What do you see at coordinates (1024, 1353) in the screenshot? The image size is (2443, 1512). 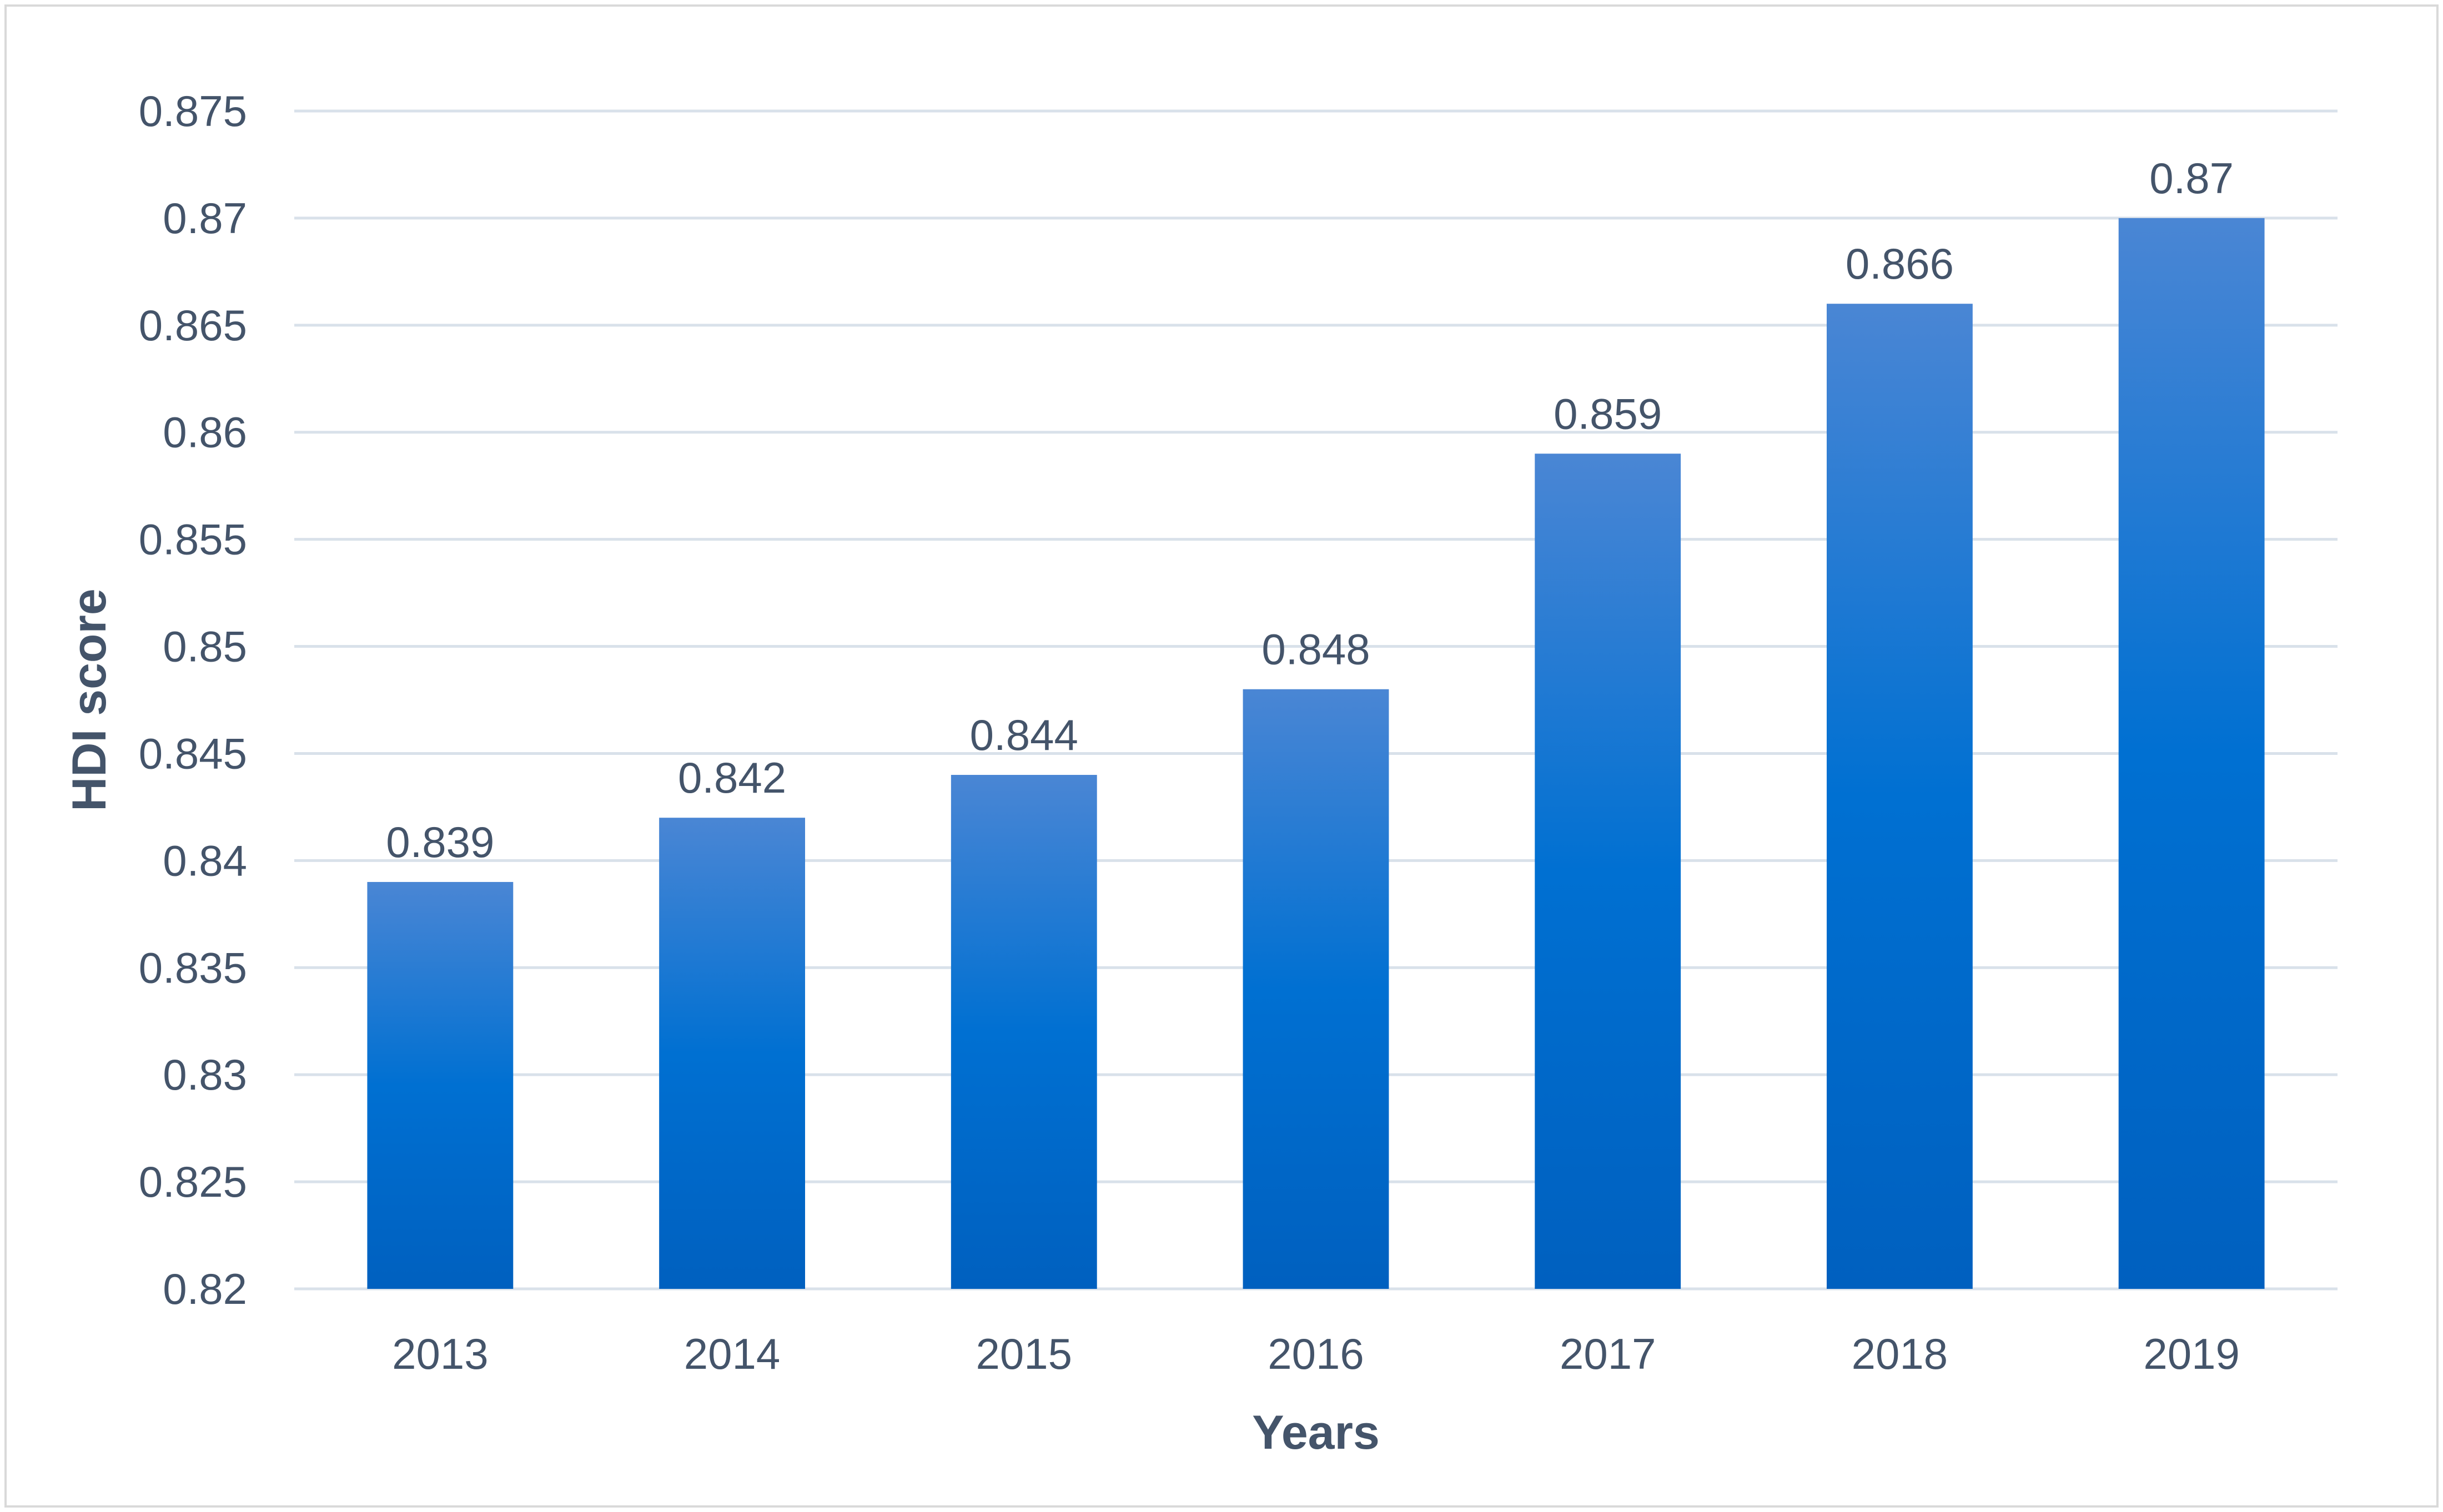 I see `x-tick-label-2015: 2015` at bounding box center [1024, 1353].